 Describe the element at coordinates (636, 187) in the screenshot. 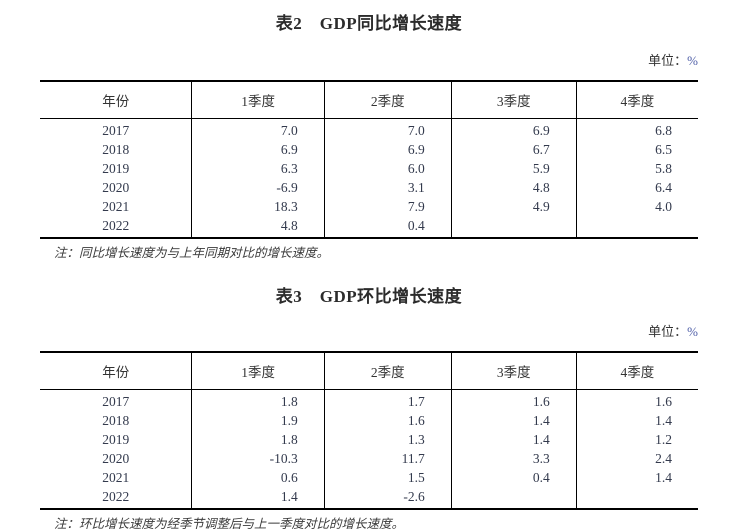

I see `value-cell: 6.4` at that location.